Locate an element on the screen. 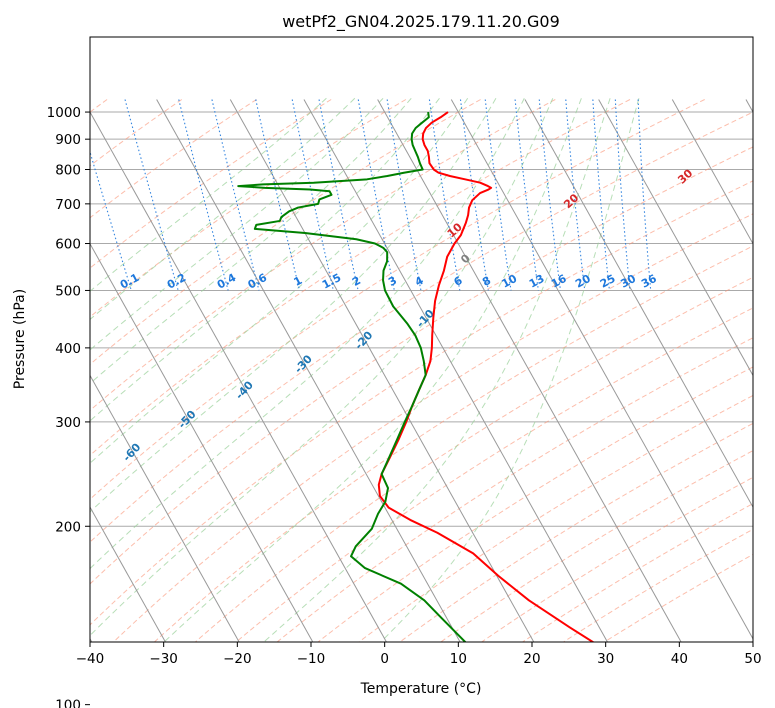  y-tick-label: 900 is located at coordinates (68, 140).